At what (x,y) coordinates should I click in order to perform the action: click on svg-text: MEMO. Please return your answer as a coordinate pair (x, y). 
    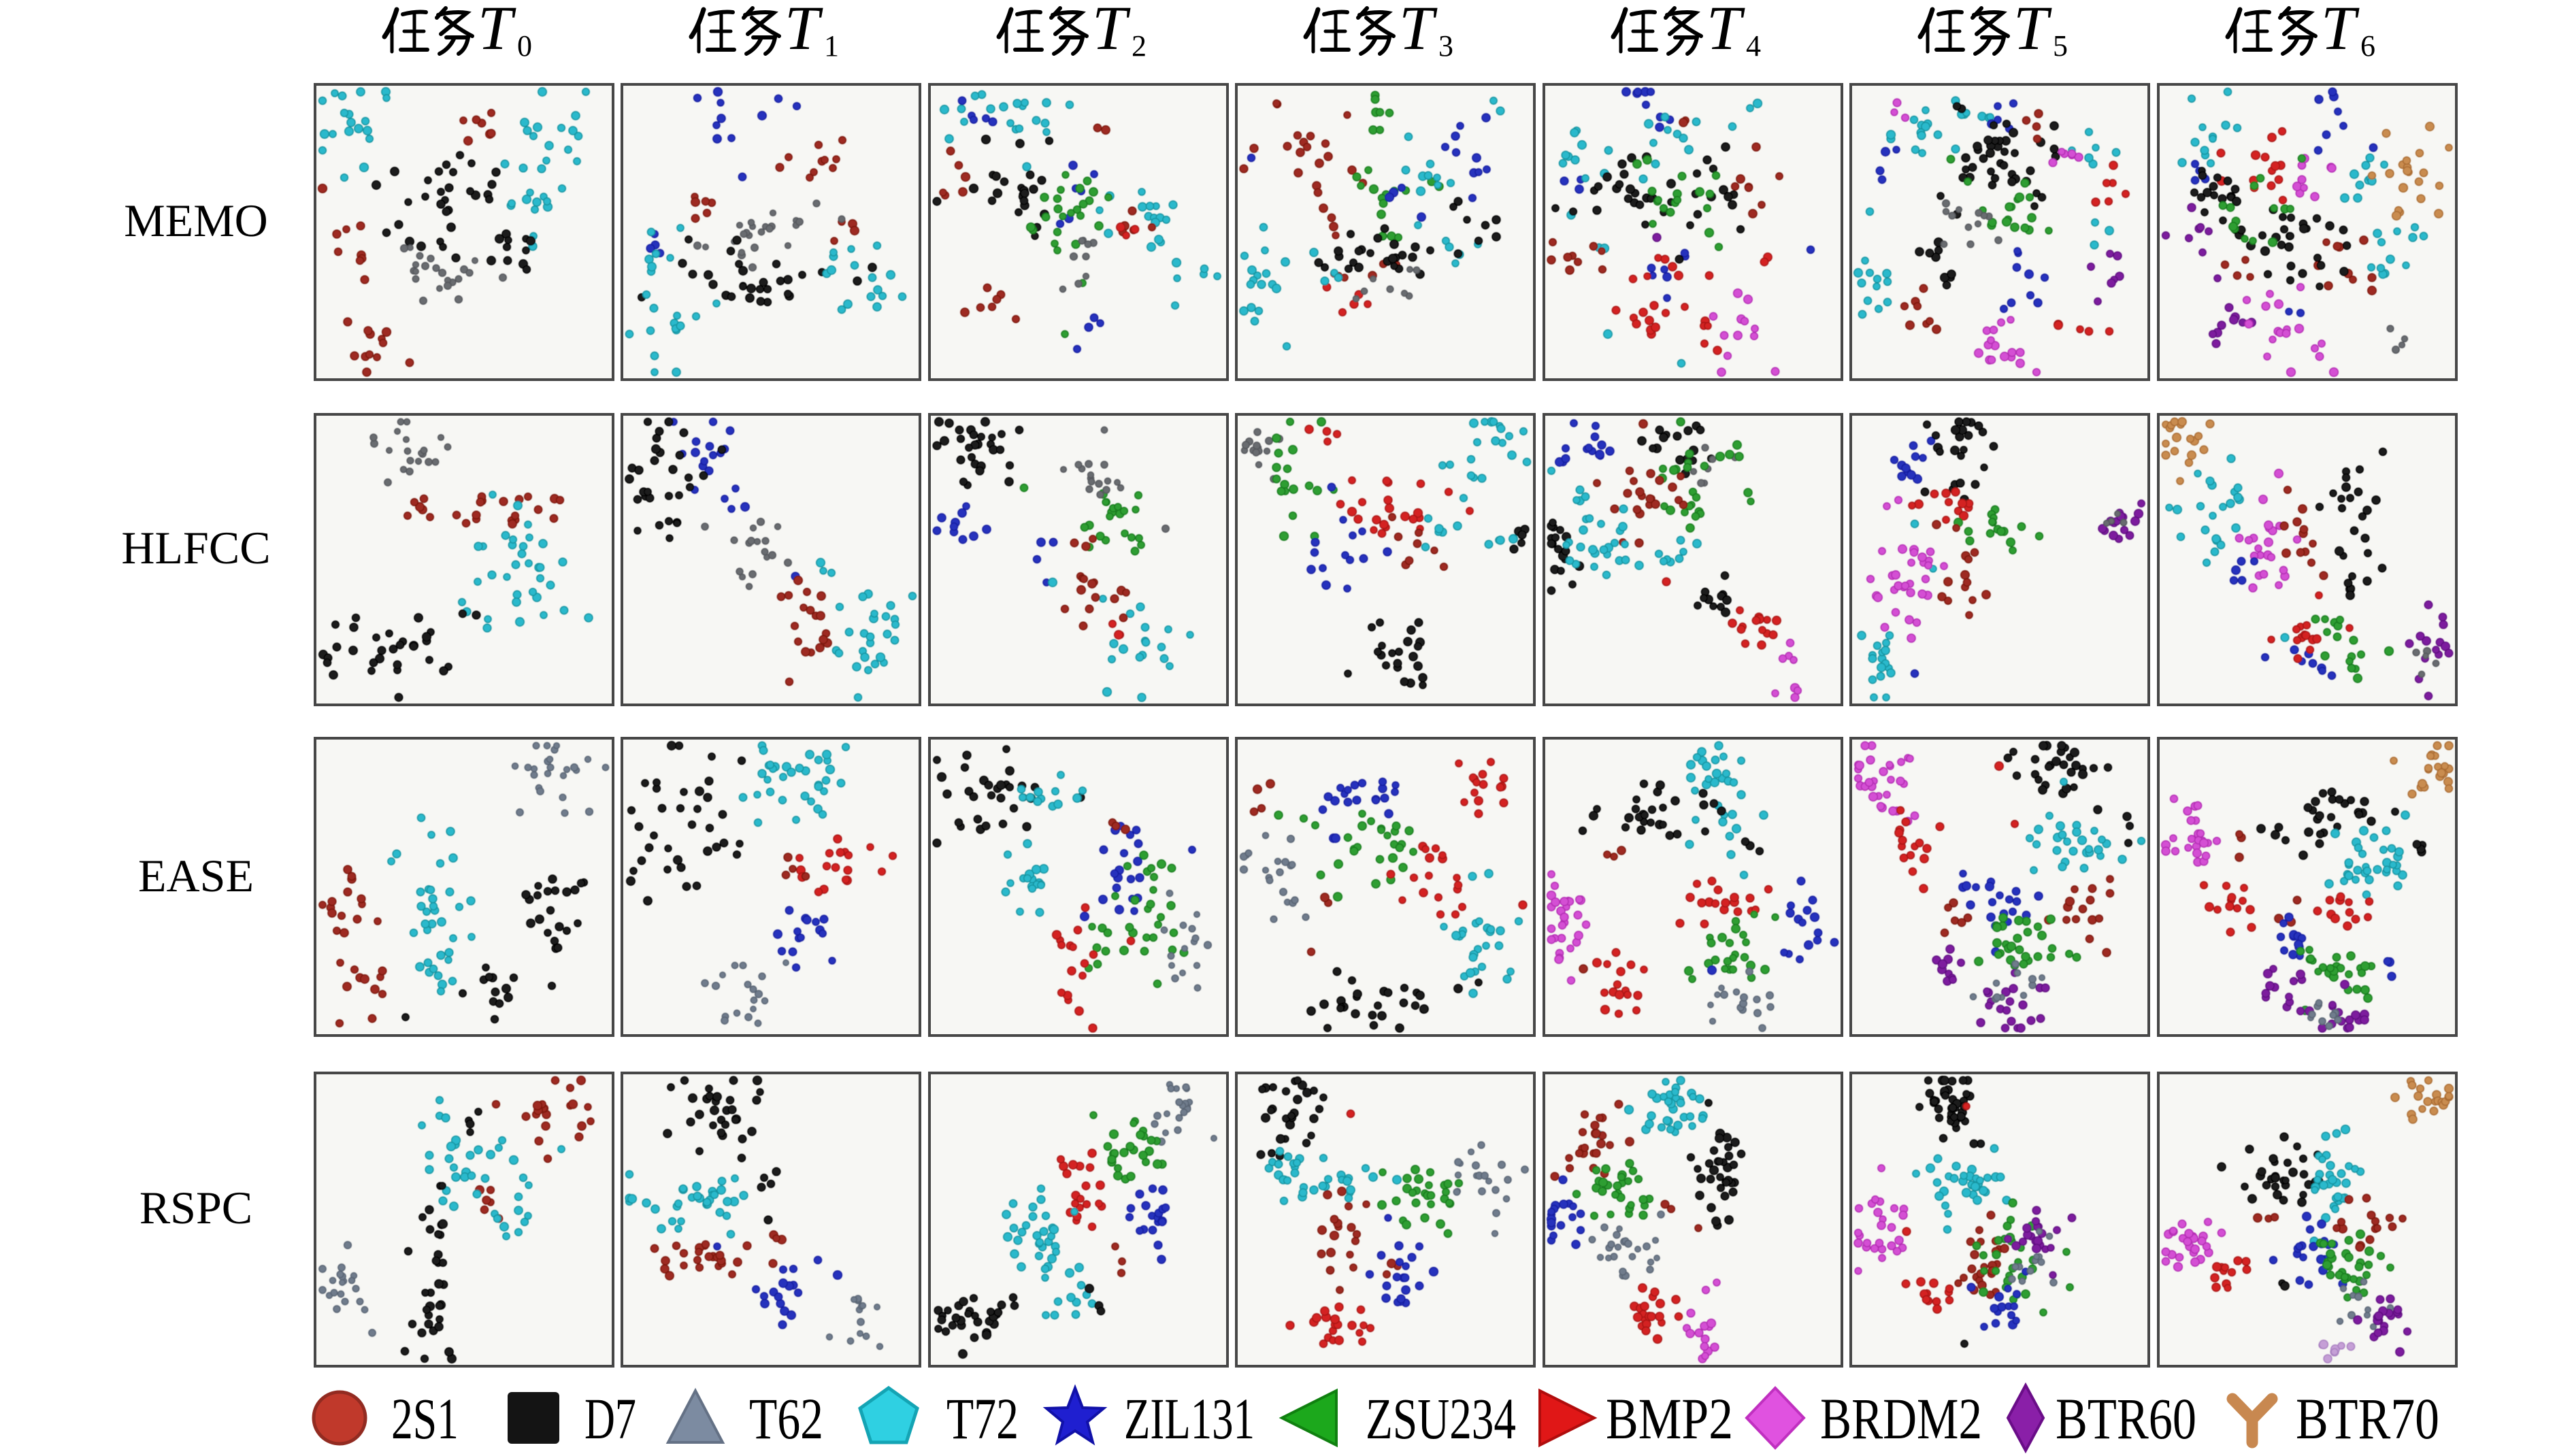
    Looking at the image, I should click on (196, 221).